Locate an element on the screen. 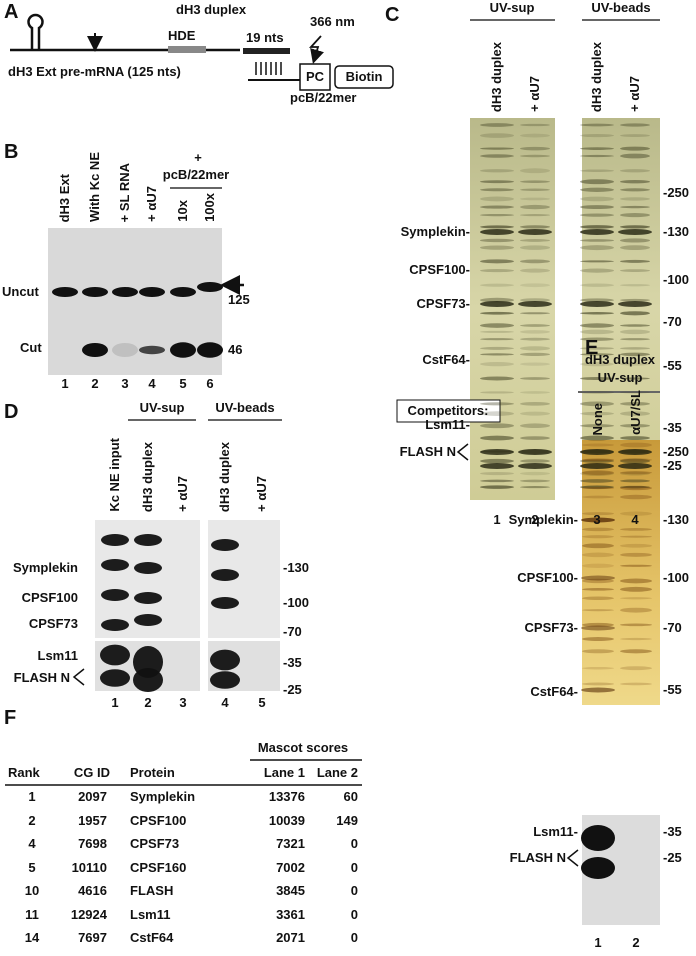 This screenshot has height=956, width=696. marker-label: -35 is located at coordinates (672, 831).